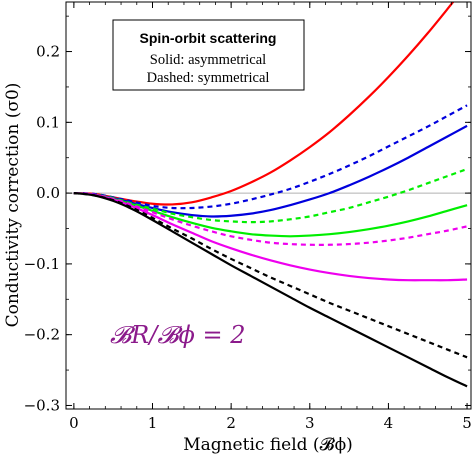 The height and width of the screenshot is (460, 474). What do you see at coordinates (310, 423) in the screenshot?
I see `x-tick-label: 3` at bounding box center [310, 423].